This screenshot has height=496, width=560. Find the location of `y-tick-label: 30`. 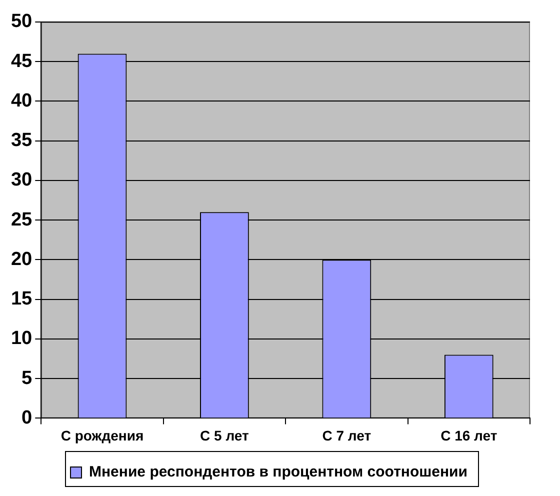

y-tick-label: 30 is located at coordinates (21, 180).